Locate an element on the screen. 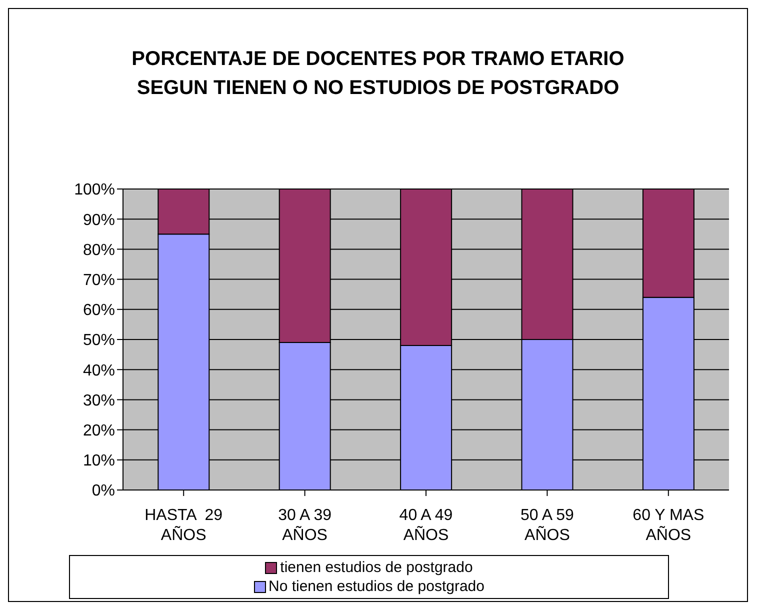  legend-label: tienen estudios de postgrado is located at coordinates (376, 567).